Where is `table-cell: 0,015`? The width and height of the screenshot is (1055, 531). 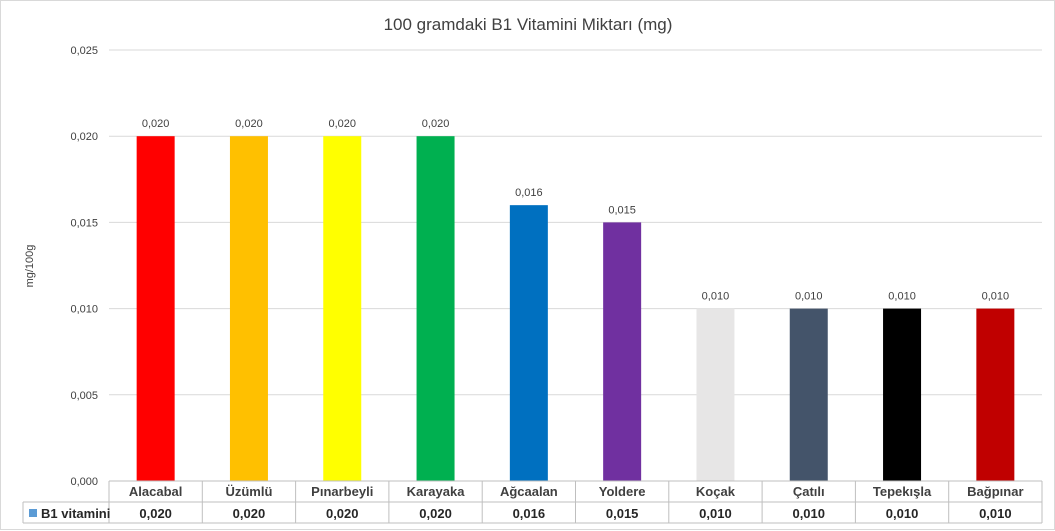 table-cell: 0,015 is located at coordinates (622, 513).